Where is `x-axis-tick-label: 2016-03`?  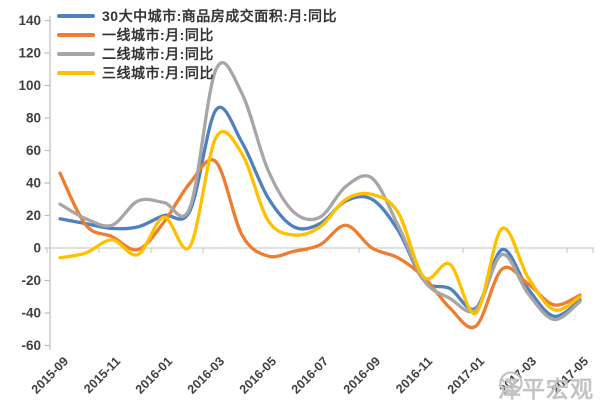 x-axis-tick-label: 2016-03 is located at coordinates (206, 375).